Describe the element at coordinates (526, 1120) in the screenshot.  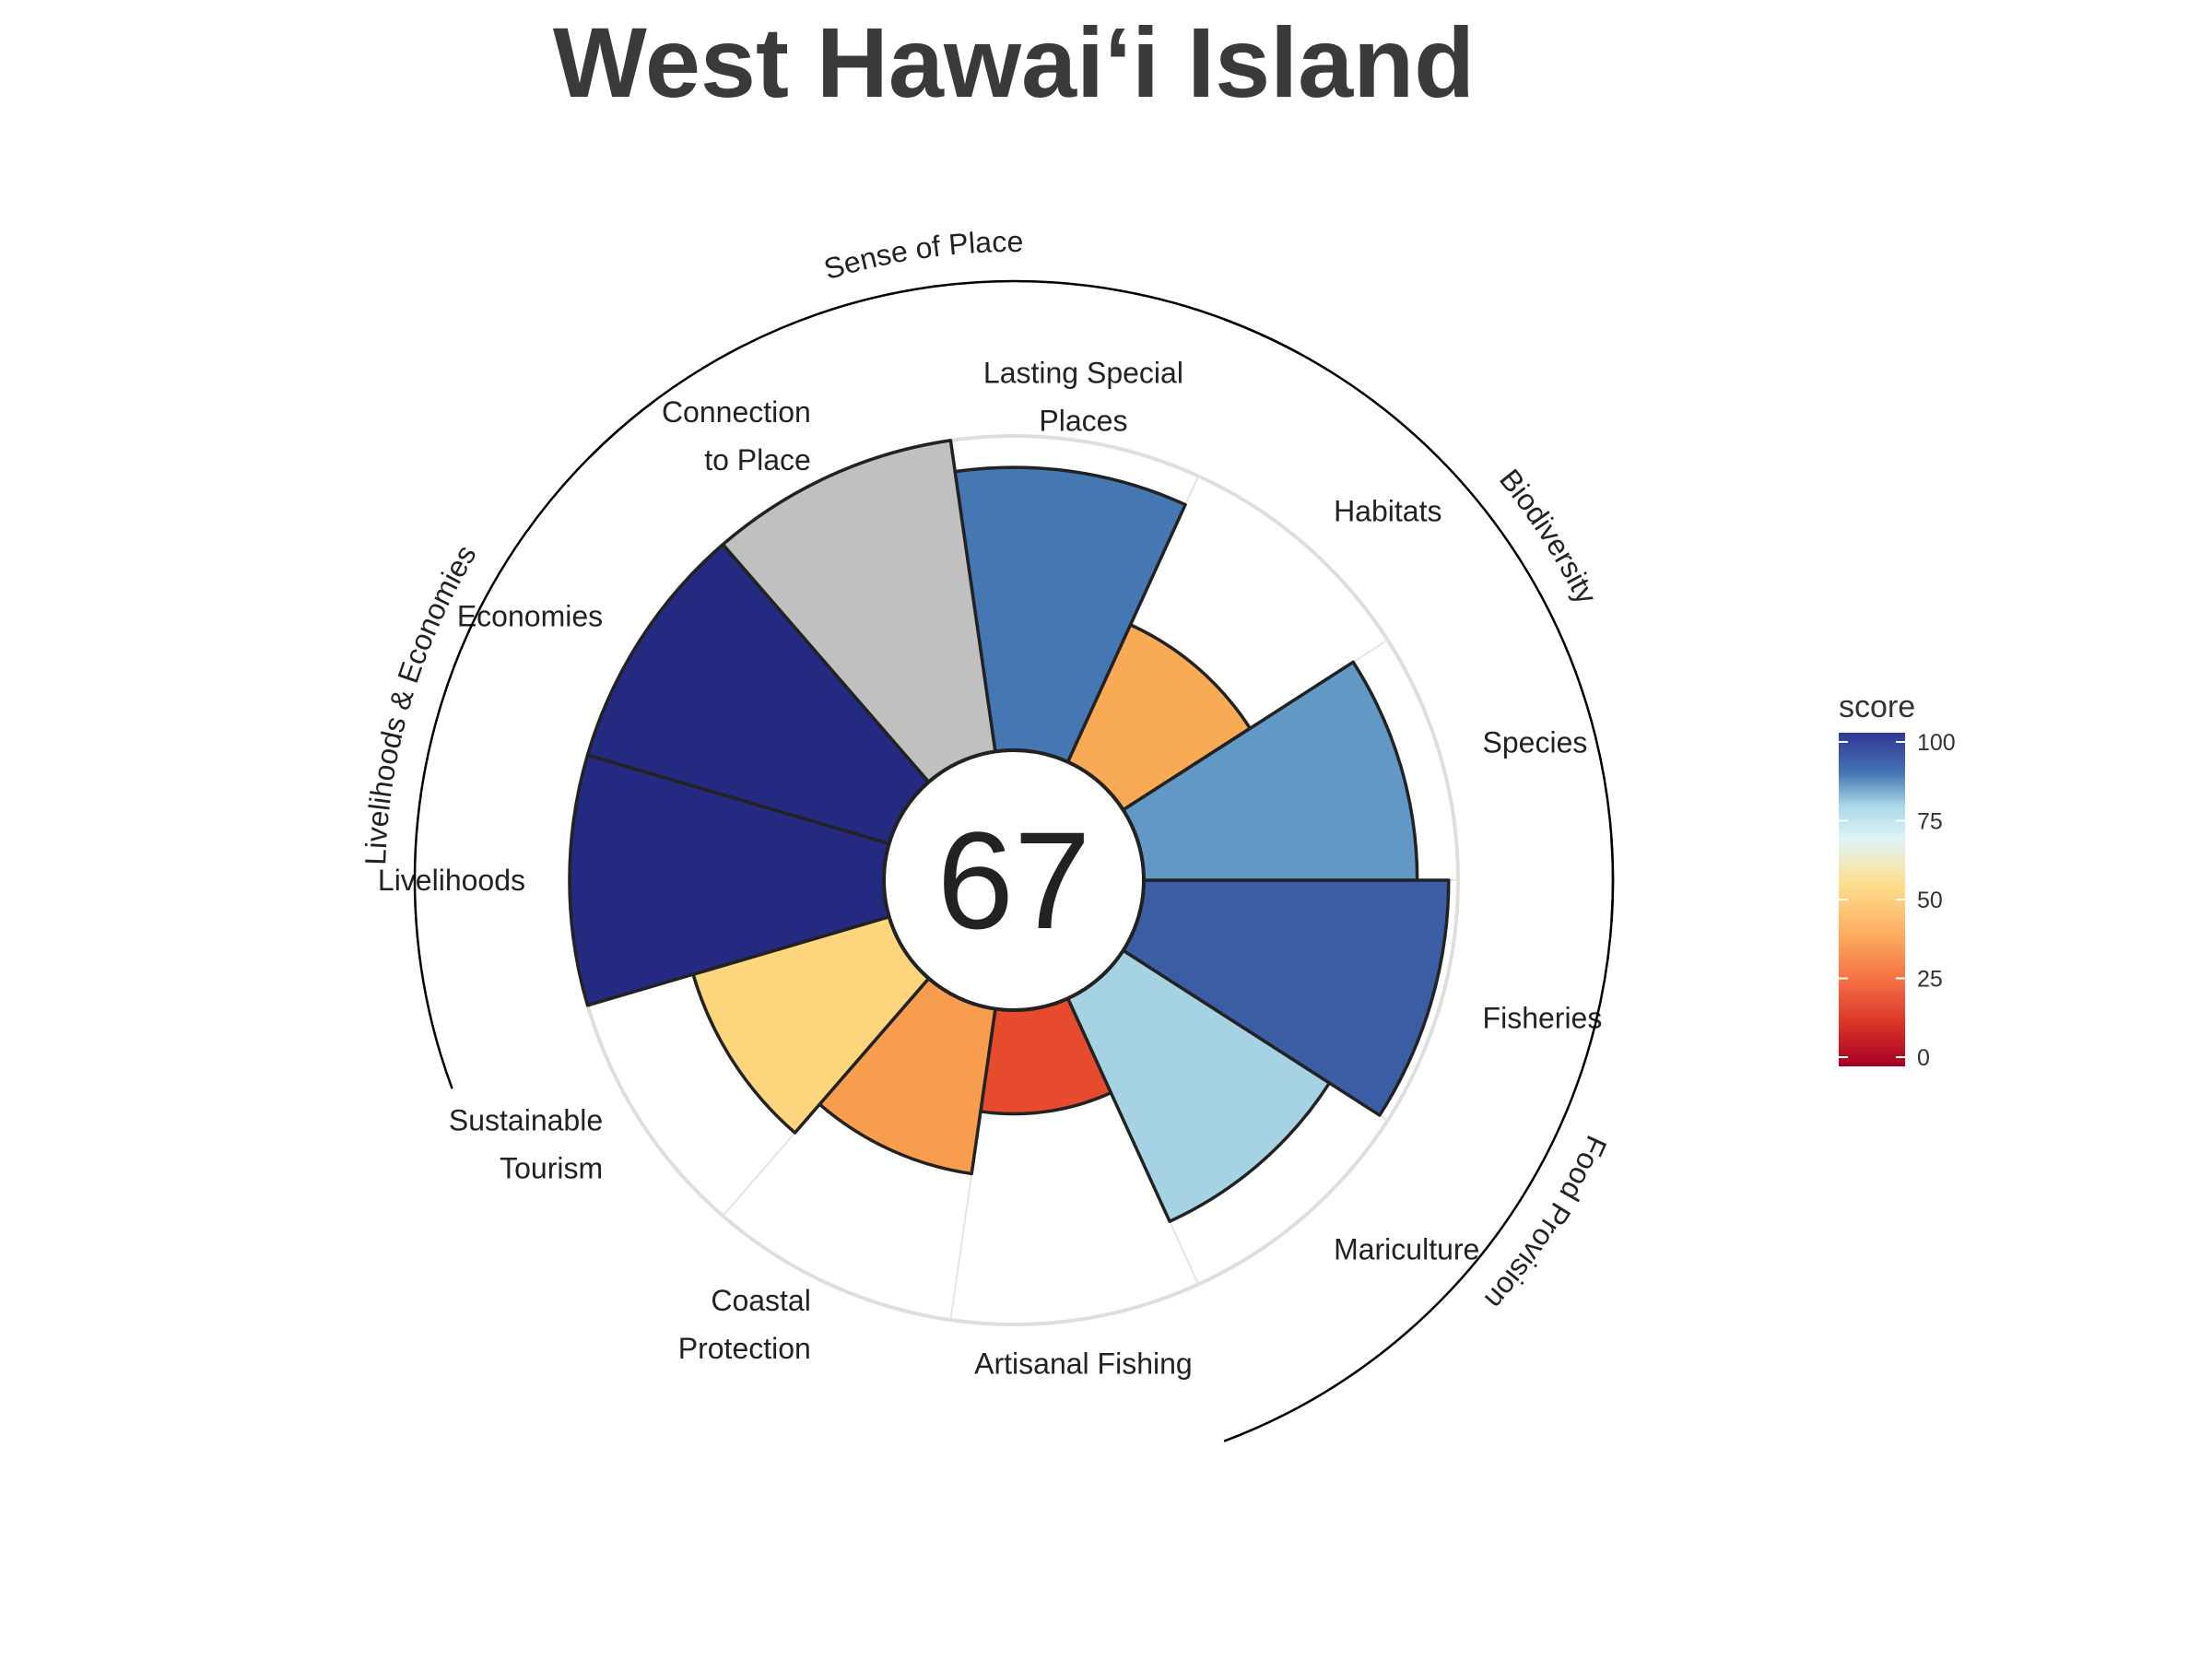
I see `goal-label-tourism: Sustainable` at that location.